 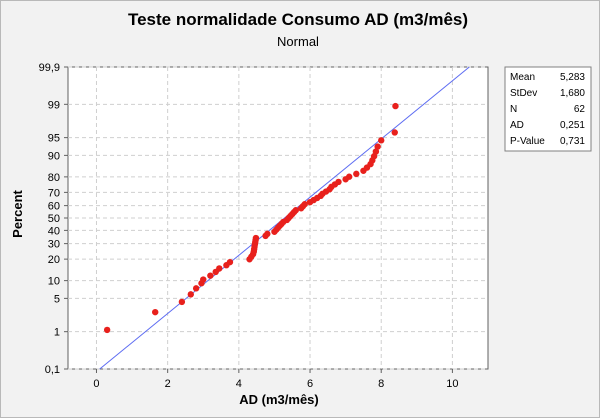 What do you see at coordinates (278, 399) in the screenshot?
I see `x-axis-title: AD (m3/mês)` at bounding box center [278, 399].